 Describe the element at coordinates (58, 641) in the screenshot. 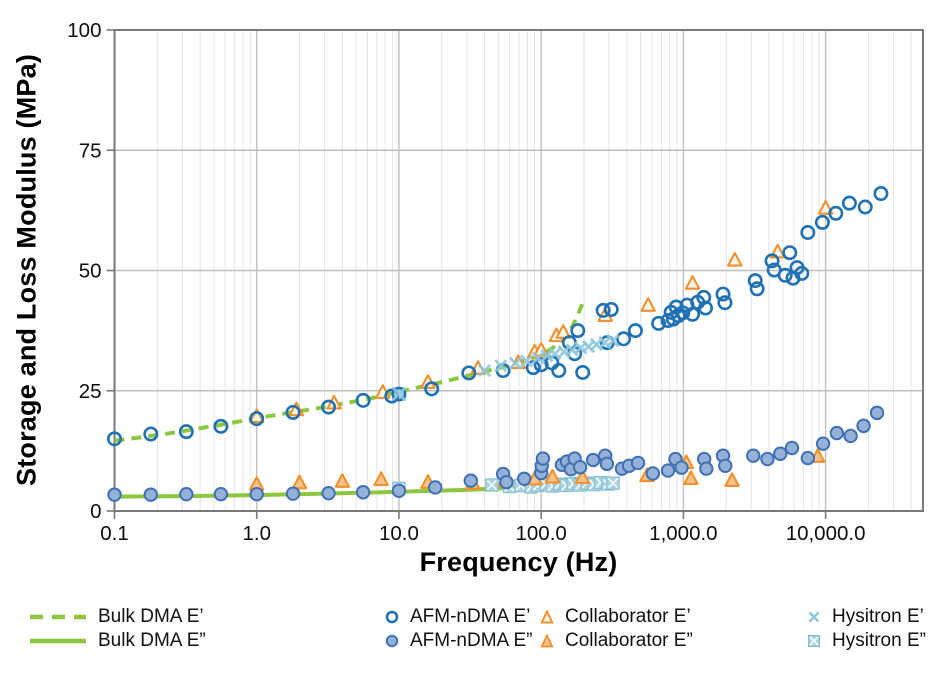

I see `solid-line-icon` at that location.